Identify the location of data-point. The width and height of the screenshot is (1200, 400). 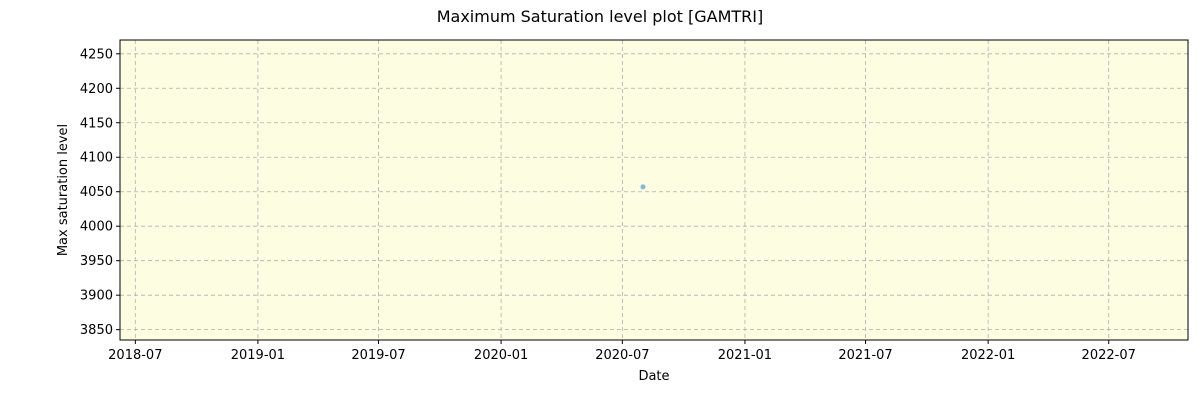
(643, 187).